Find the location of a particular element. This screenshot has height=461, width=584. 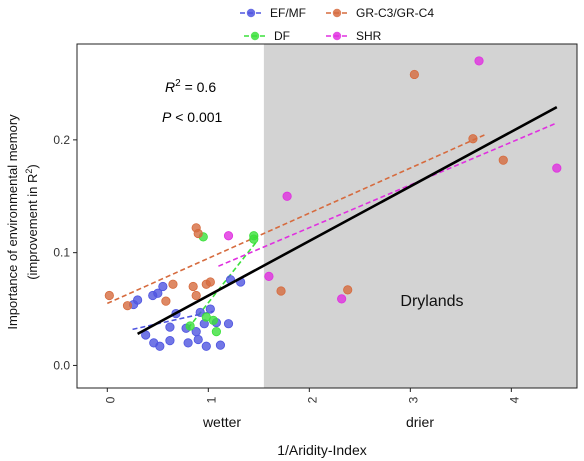

x-axis-label: 1/Aridity-Index is located at coordinates (321, 450).